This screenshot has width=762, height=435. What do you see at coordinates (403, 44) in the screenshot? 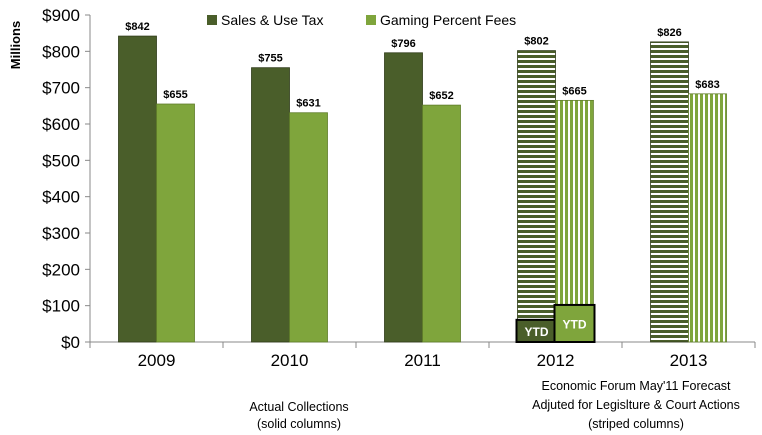
I see `data-label: $796` at bounding box center [403, 44].